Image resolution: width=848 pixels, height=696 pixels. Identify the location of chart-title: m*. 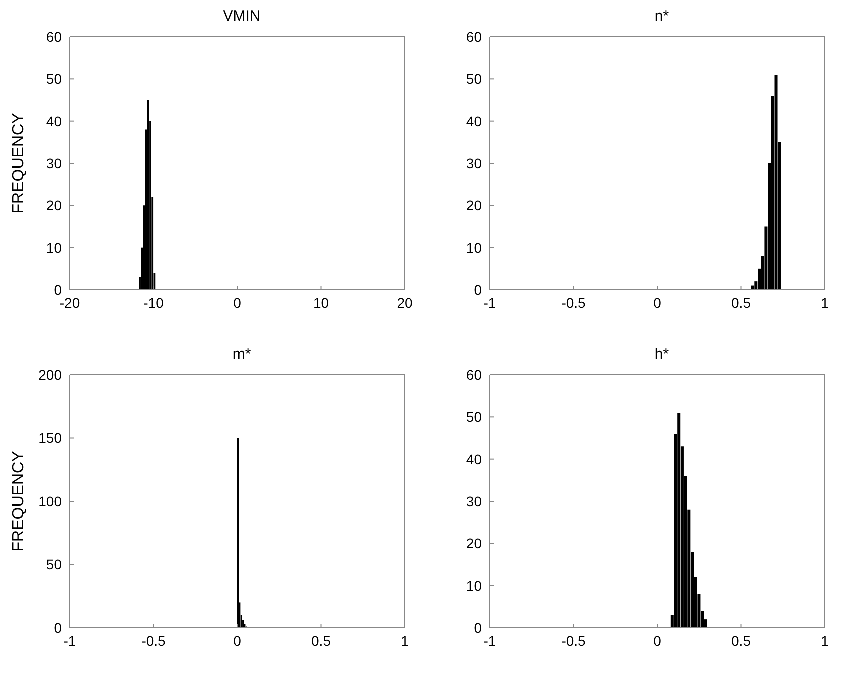
(242, 355).